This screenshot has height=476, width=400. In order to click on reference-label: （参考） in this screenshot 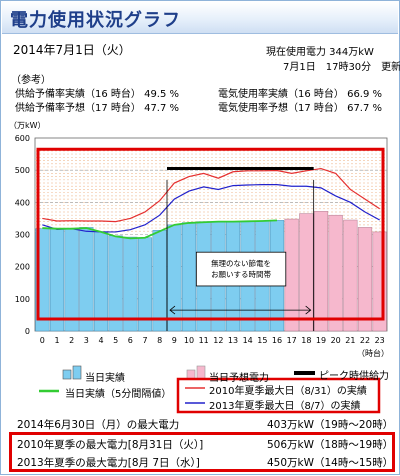, I will do `click(31, 80)`.